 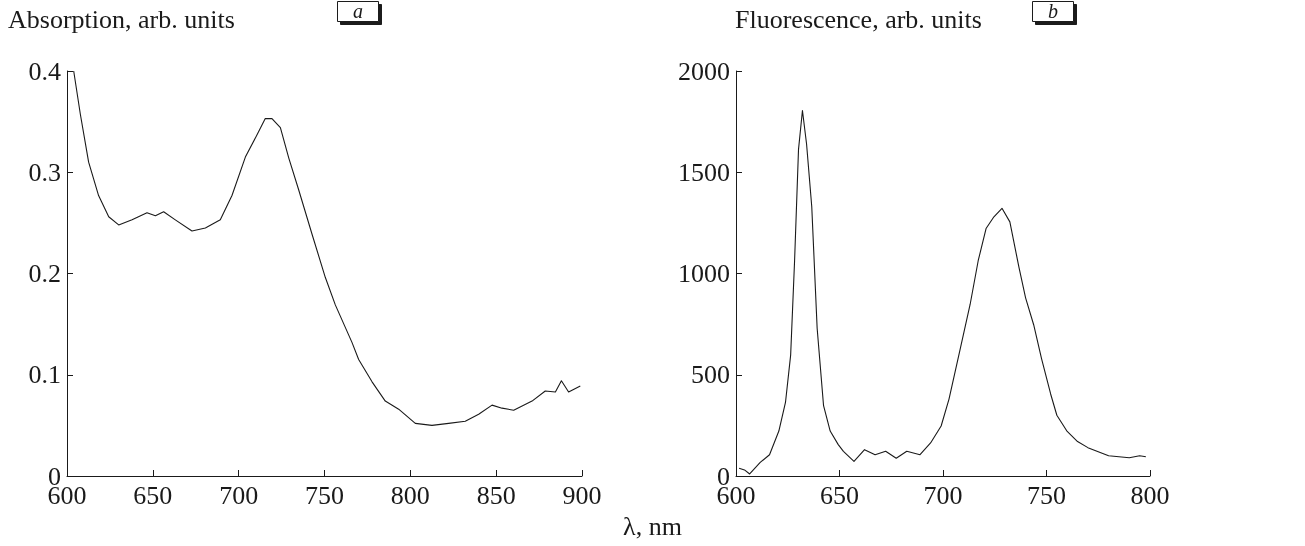 What do you see at coordinates (858, 19) in the screenshot?
I see `y-axis-title: Fluorescence, arb. units` at bounding box center [858, 19].